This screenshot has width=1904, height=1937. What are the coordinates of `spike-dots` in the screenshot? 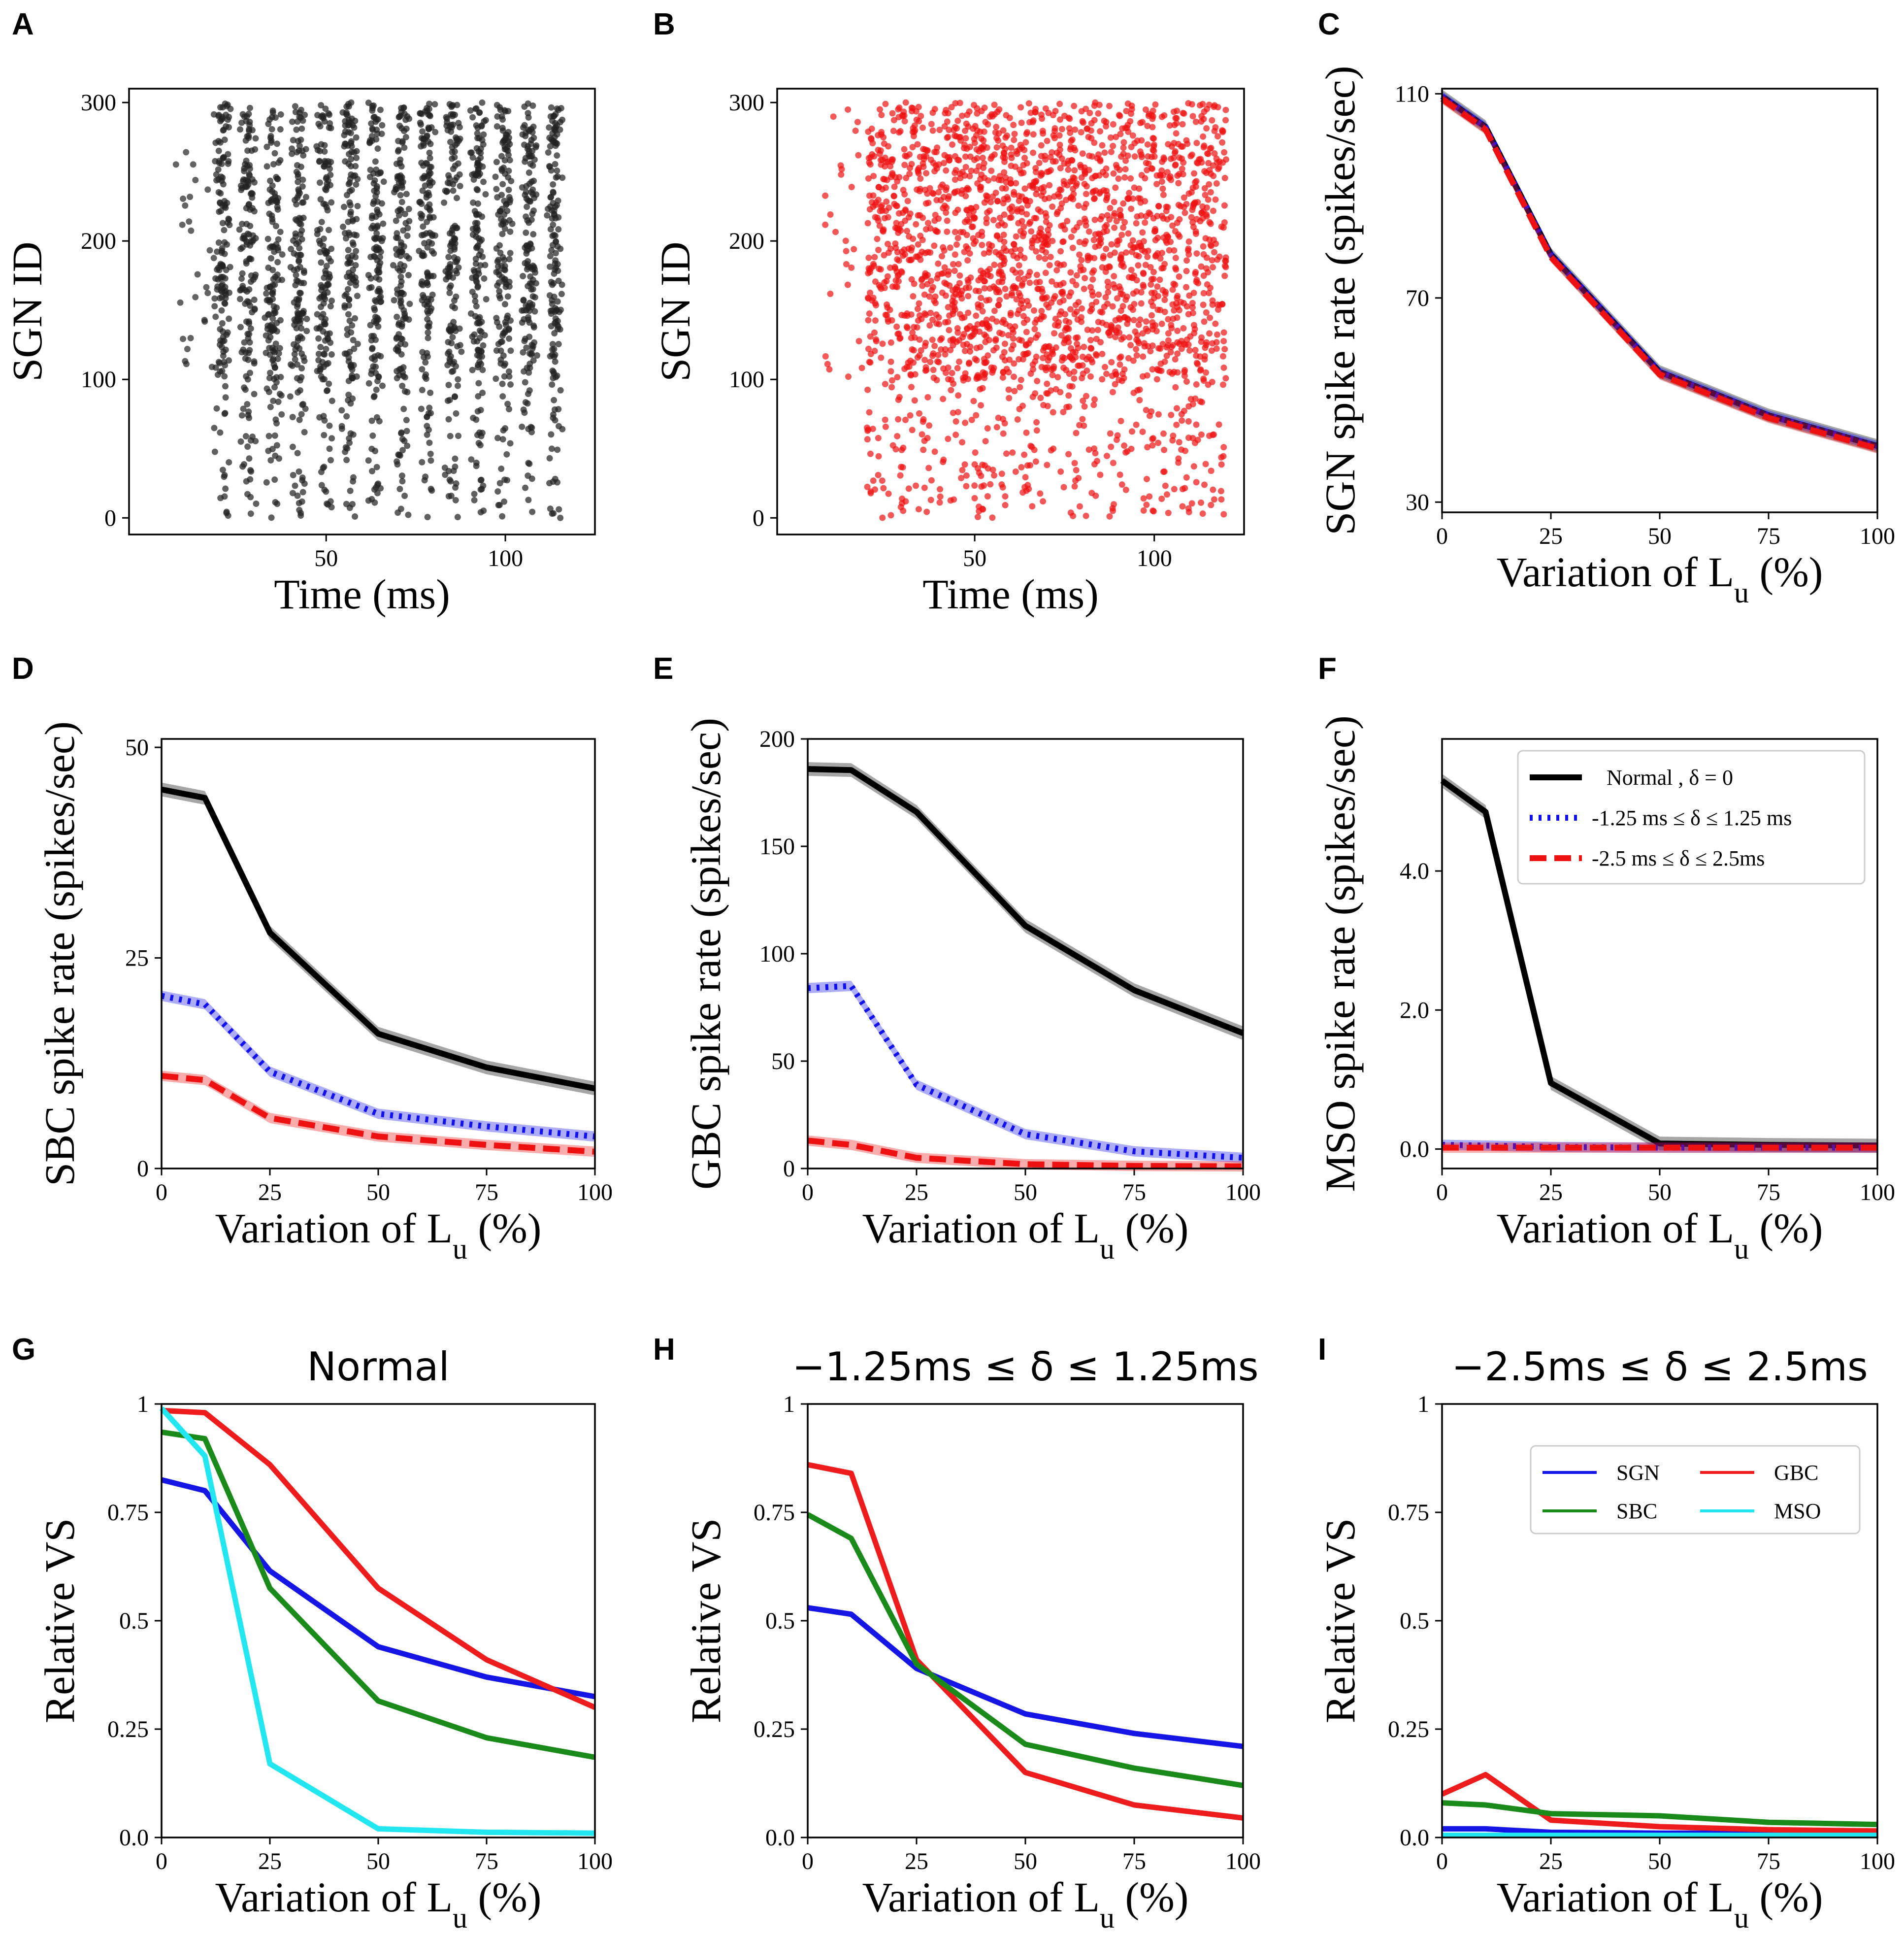 It's located at (1026, 310).